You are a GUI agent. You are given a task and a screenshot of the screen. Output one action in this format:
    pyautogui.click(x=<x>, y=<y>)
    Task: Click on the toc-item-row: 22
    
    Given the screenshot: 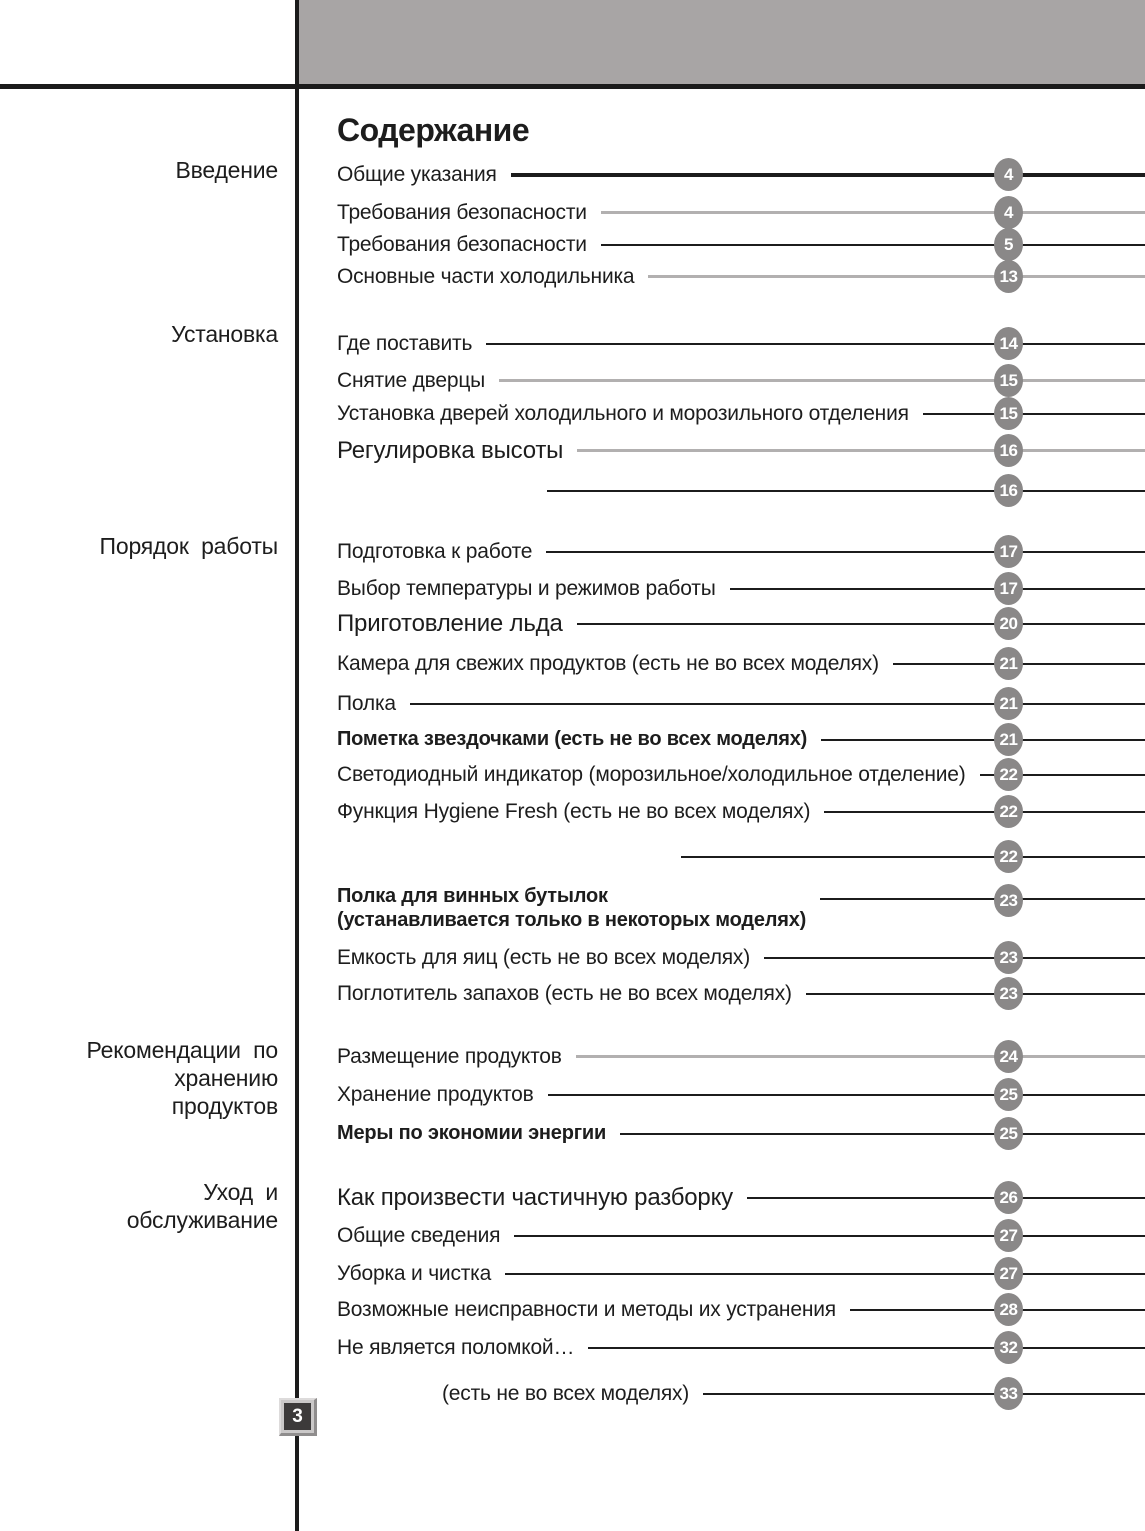 What is the action you would take?
    pyautogui.click(x=741, y=856)
    